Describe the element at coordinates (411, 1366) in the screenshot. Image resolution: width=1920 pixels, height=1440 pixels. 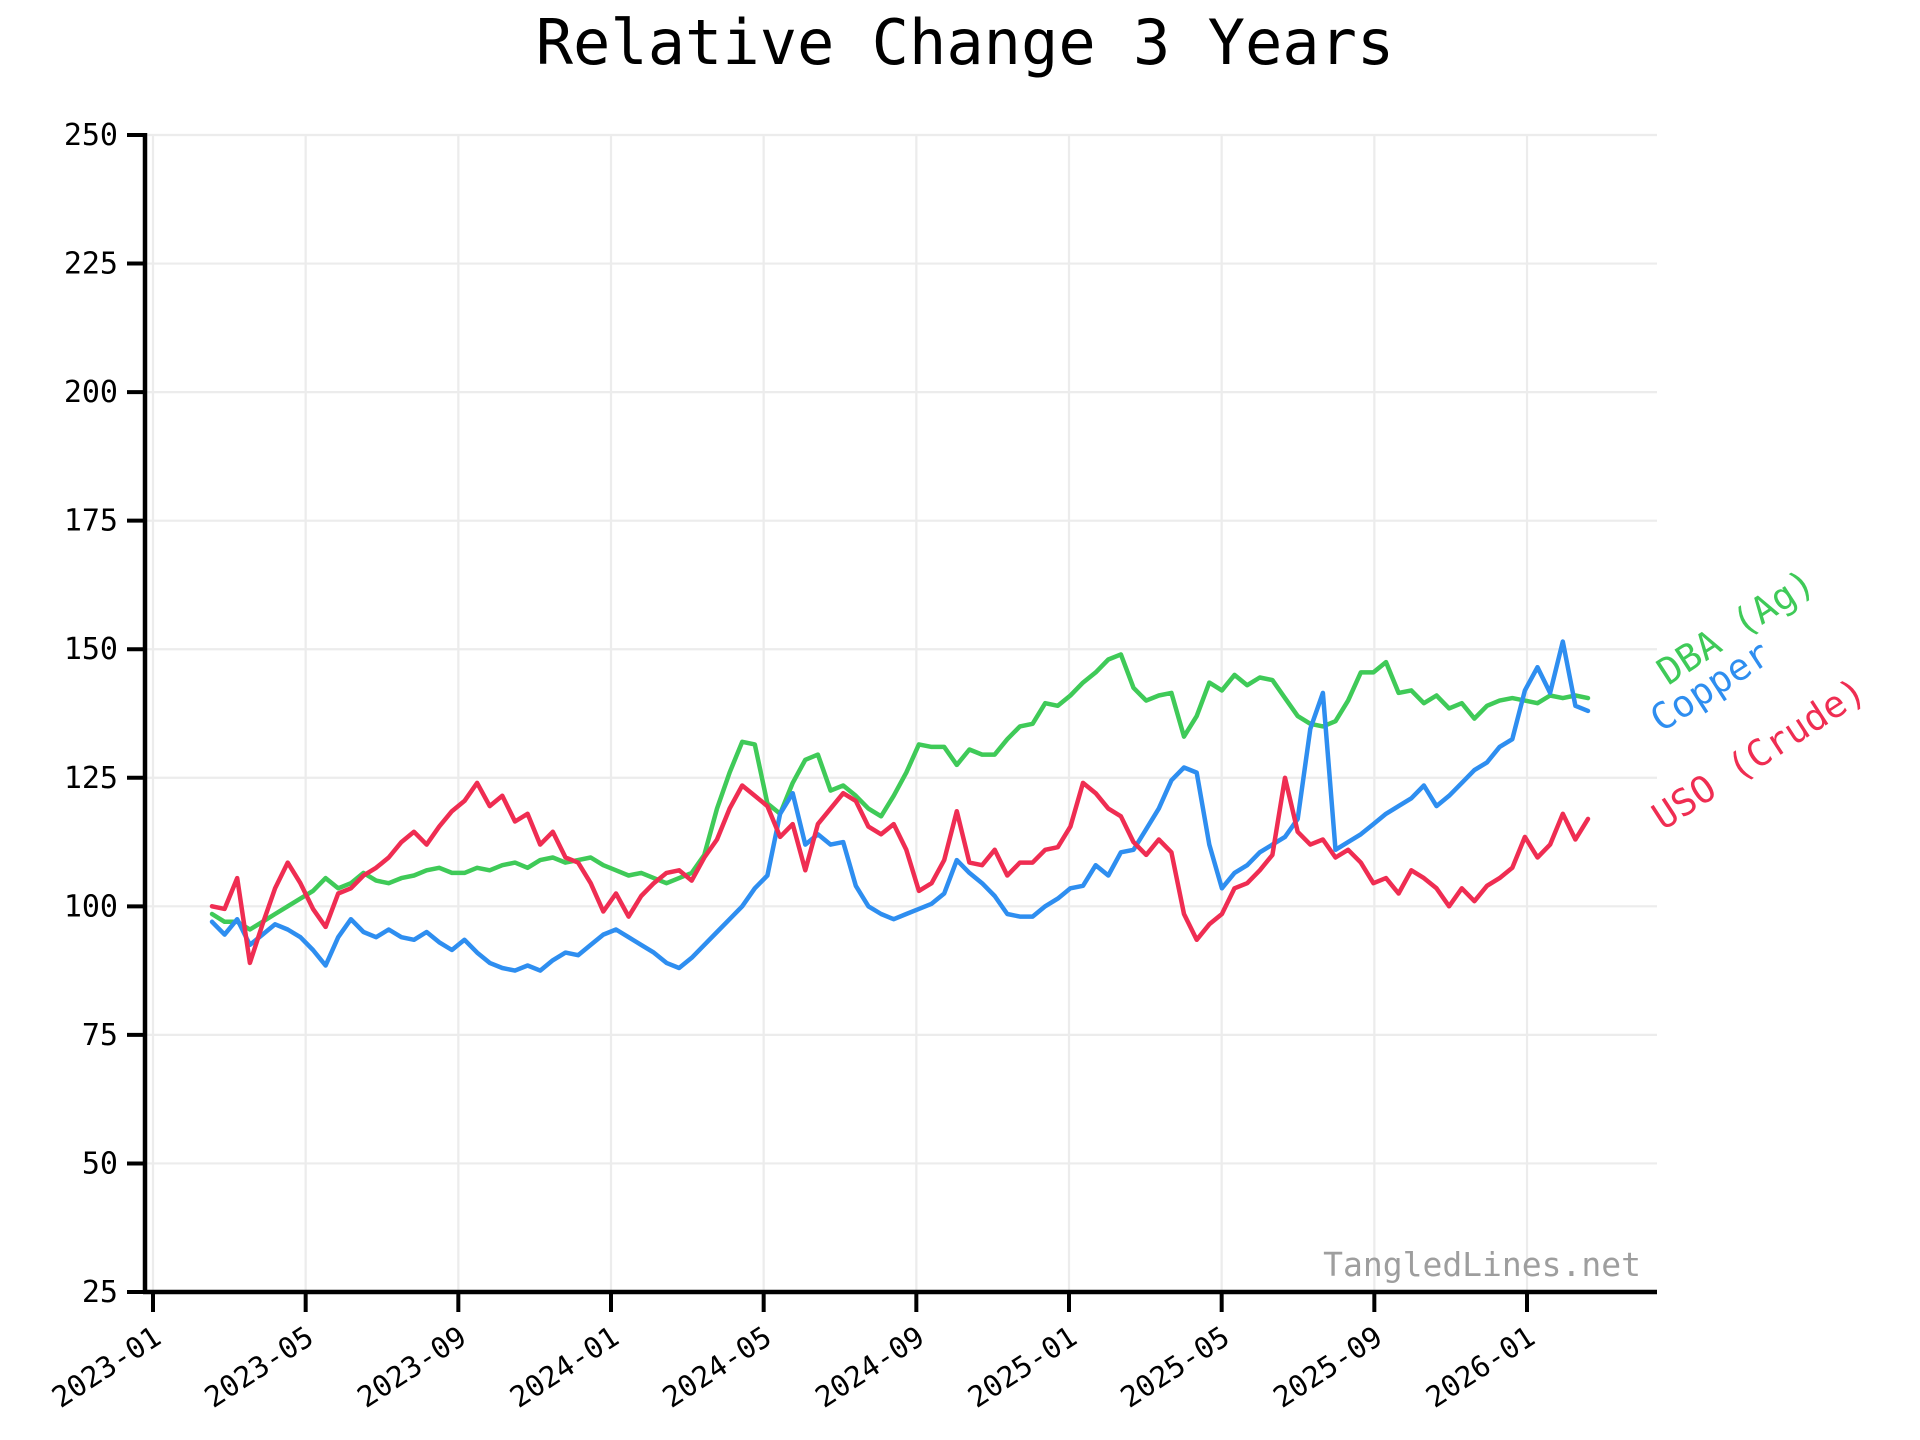
I see `x-tick-label: 2023-09` at that location.